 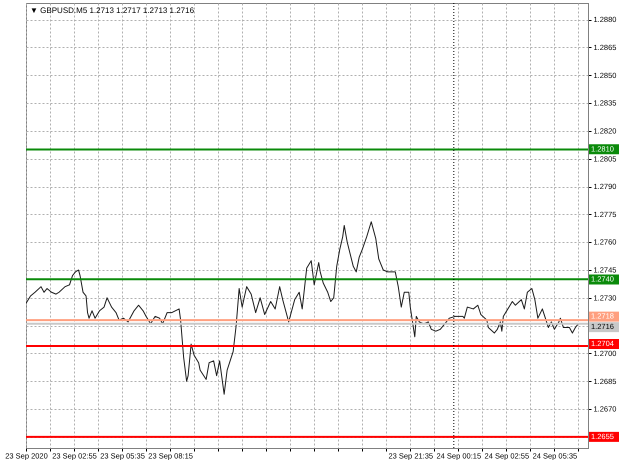 I want to click on chart-title: ▼ GBPUSD.M5 1.2713 1.2717 1.2713 1.2716, so click(x=112, y=10).